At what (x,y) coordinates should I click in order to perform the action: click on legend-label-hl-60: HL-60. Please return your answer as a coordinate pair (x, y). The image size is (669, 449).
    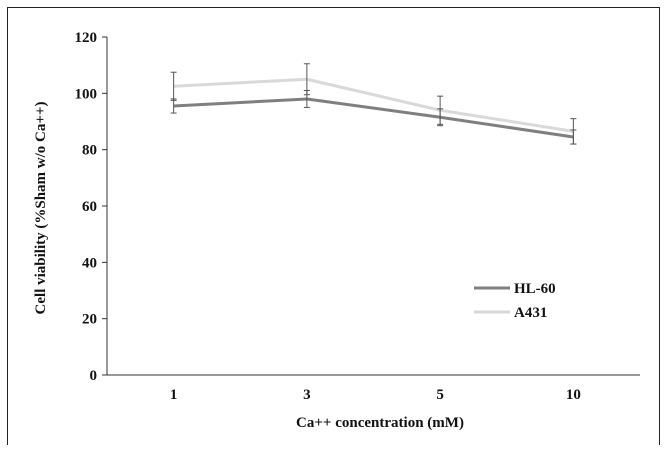
    Looking at the image, I should click on (535, 289).